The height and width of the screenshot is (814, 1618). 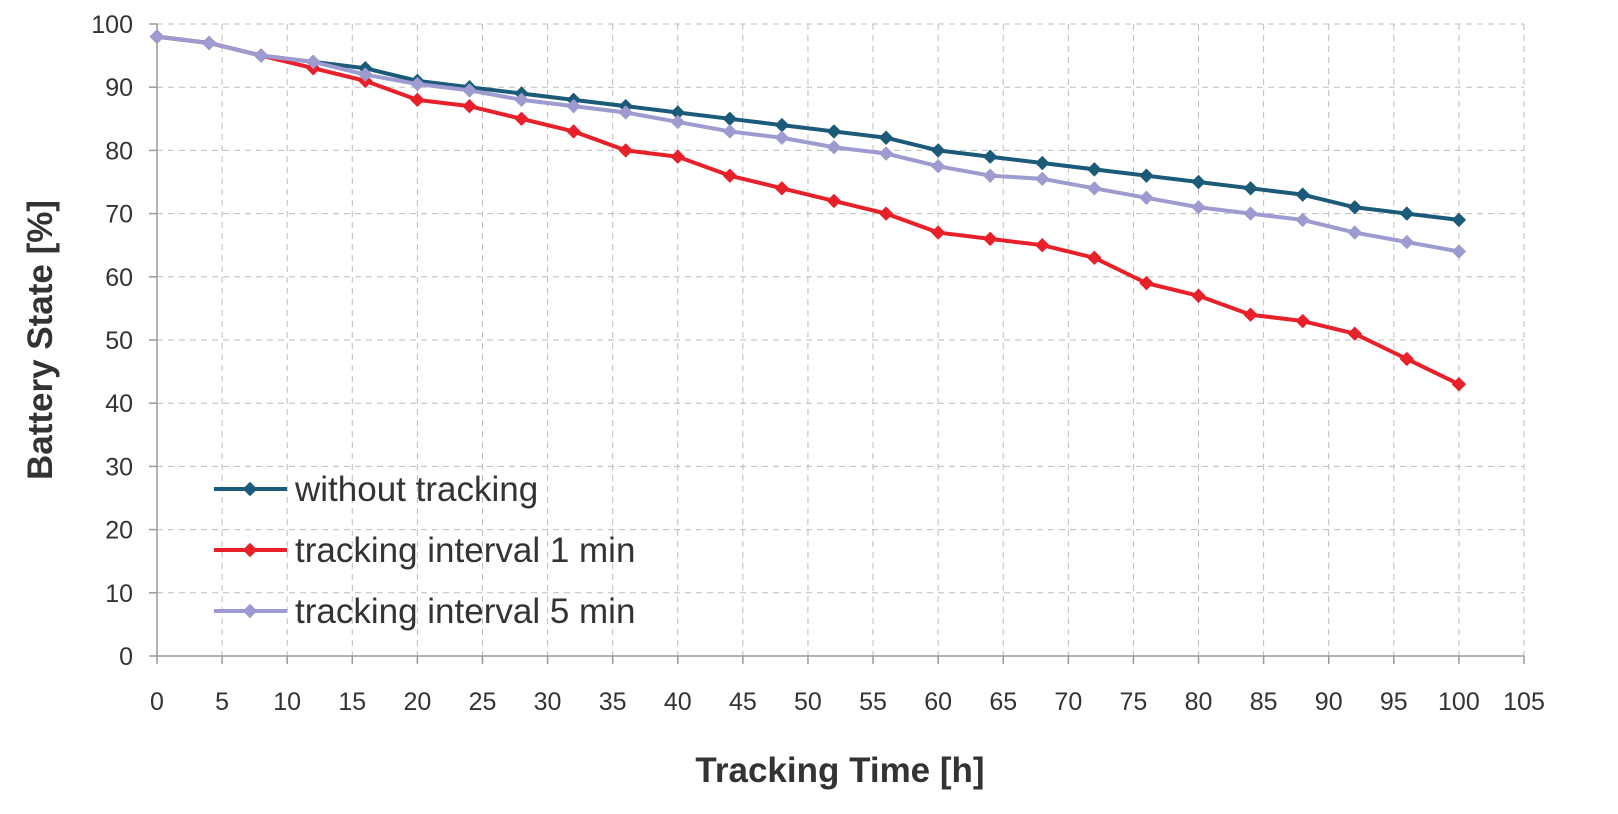 What do you see at coordinates (157, 702) in the screenshot?
I see `x-tick-label: 0` at bounding box center [157, 702].